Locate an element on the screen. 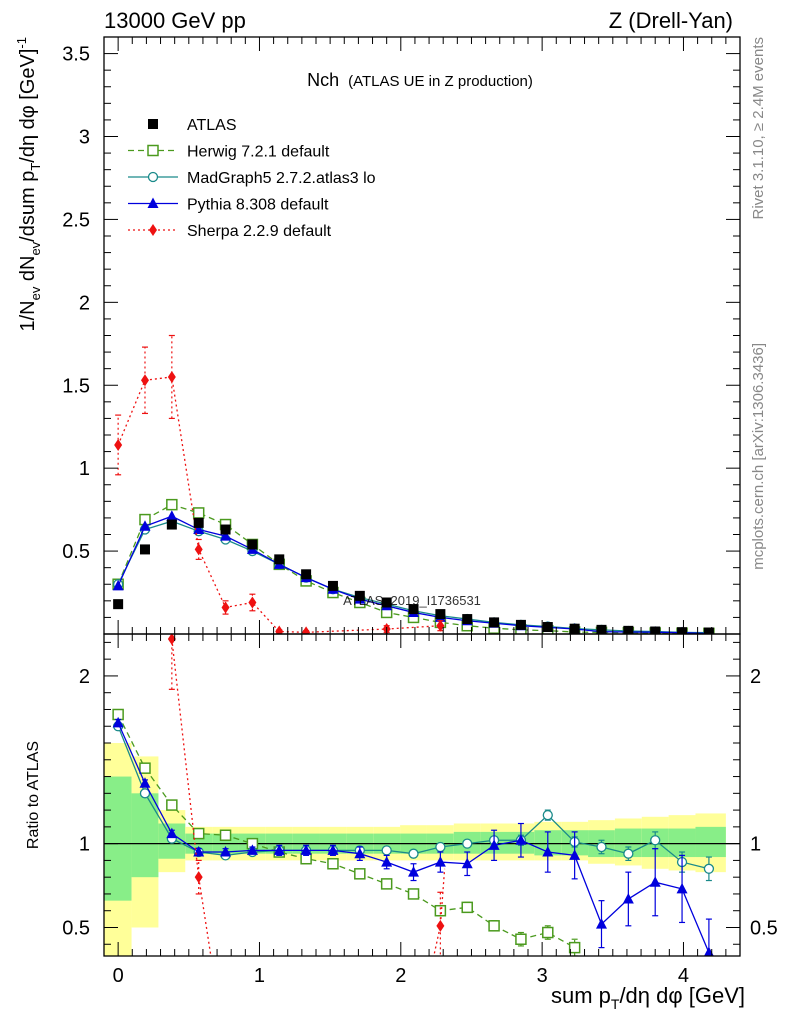 Image resolution: width=786 pixels, height=1024 pixels. ratio-y-tick-label-right: 1 is located at coordinates (755, 845).